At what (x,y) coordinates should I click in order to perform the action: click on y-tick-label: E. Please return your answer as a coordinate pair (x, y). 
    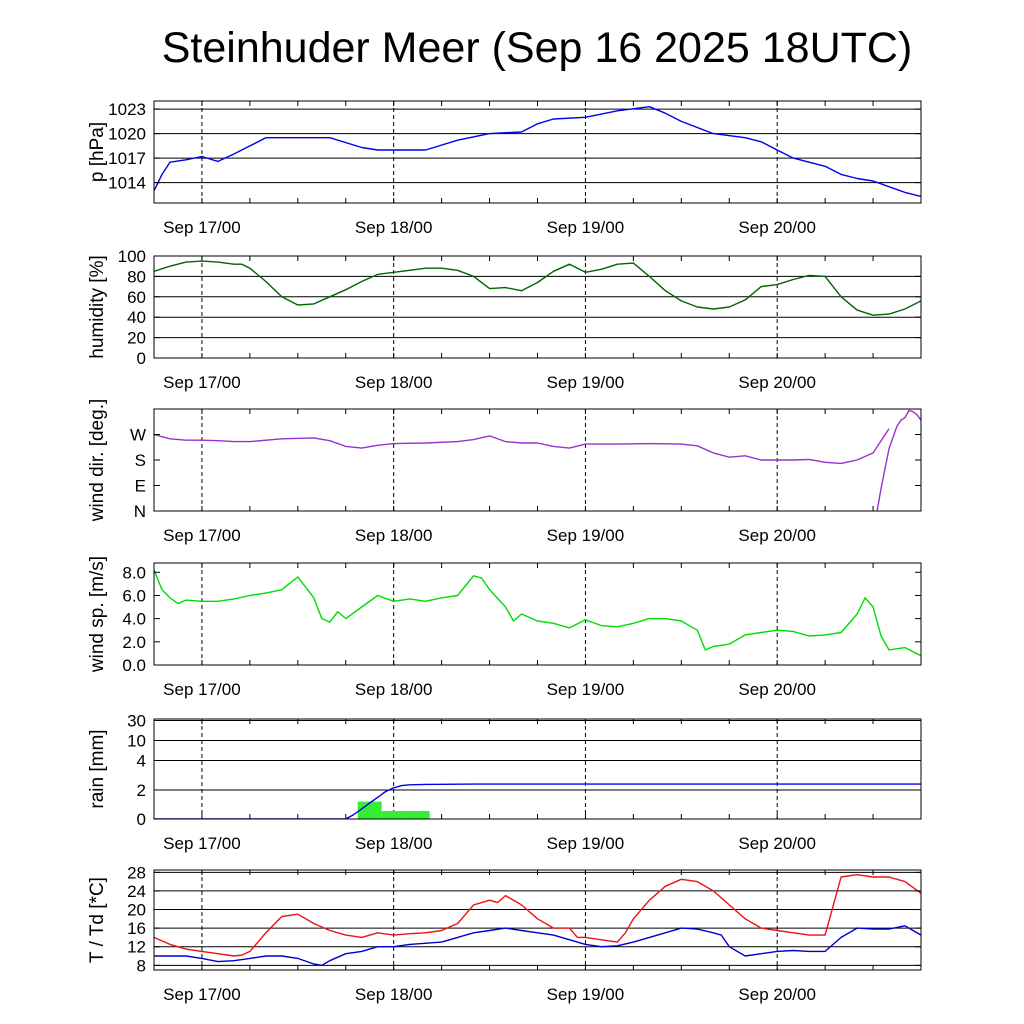
    Looking at the image, I should click on (140, 486).